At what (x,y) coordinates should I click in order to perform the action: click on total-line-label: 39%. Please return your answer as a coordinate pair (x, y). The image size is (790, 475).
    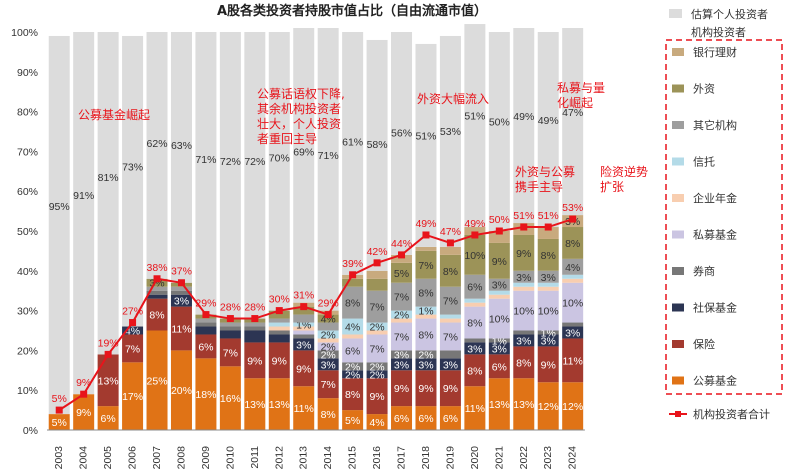
    Looking at the image, I should click on (352, 264).